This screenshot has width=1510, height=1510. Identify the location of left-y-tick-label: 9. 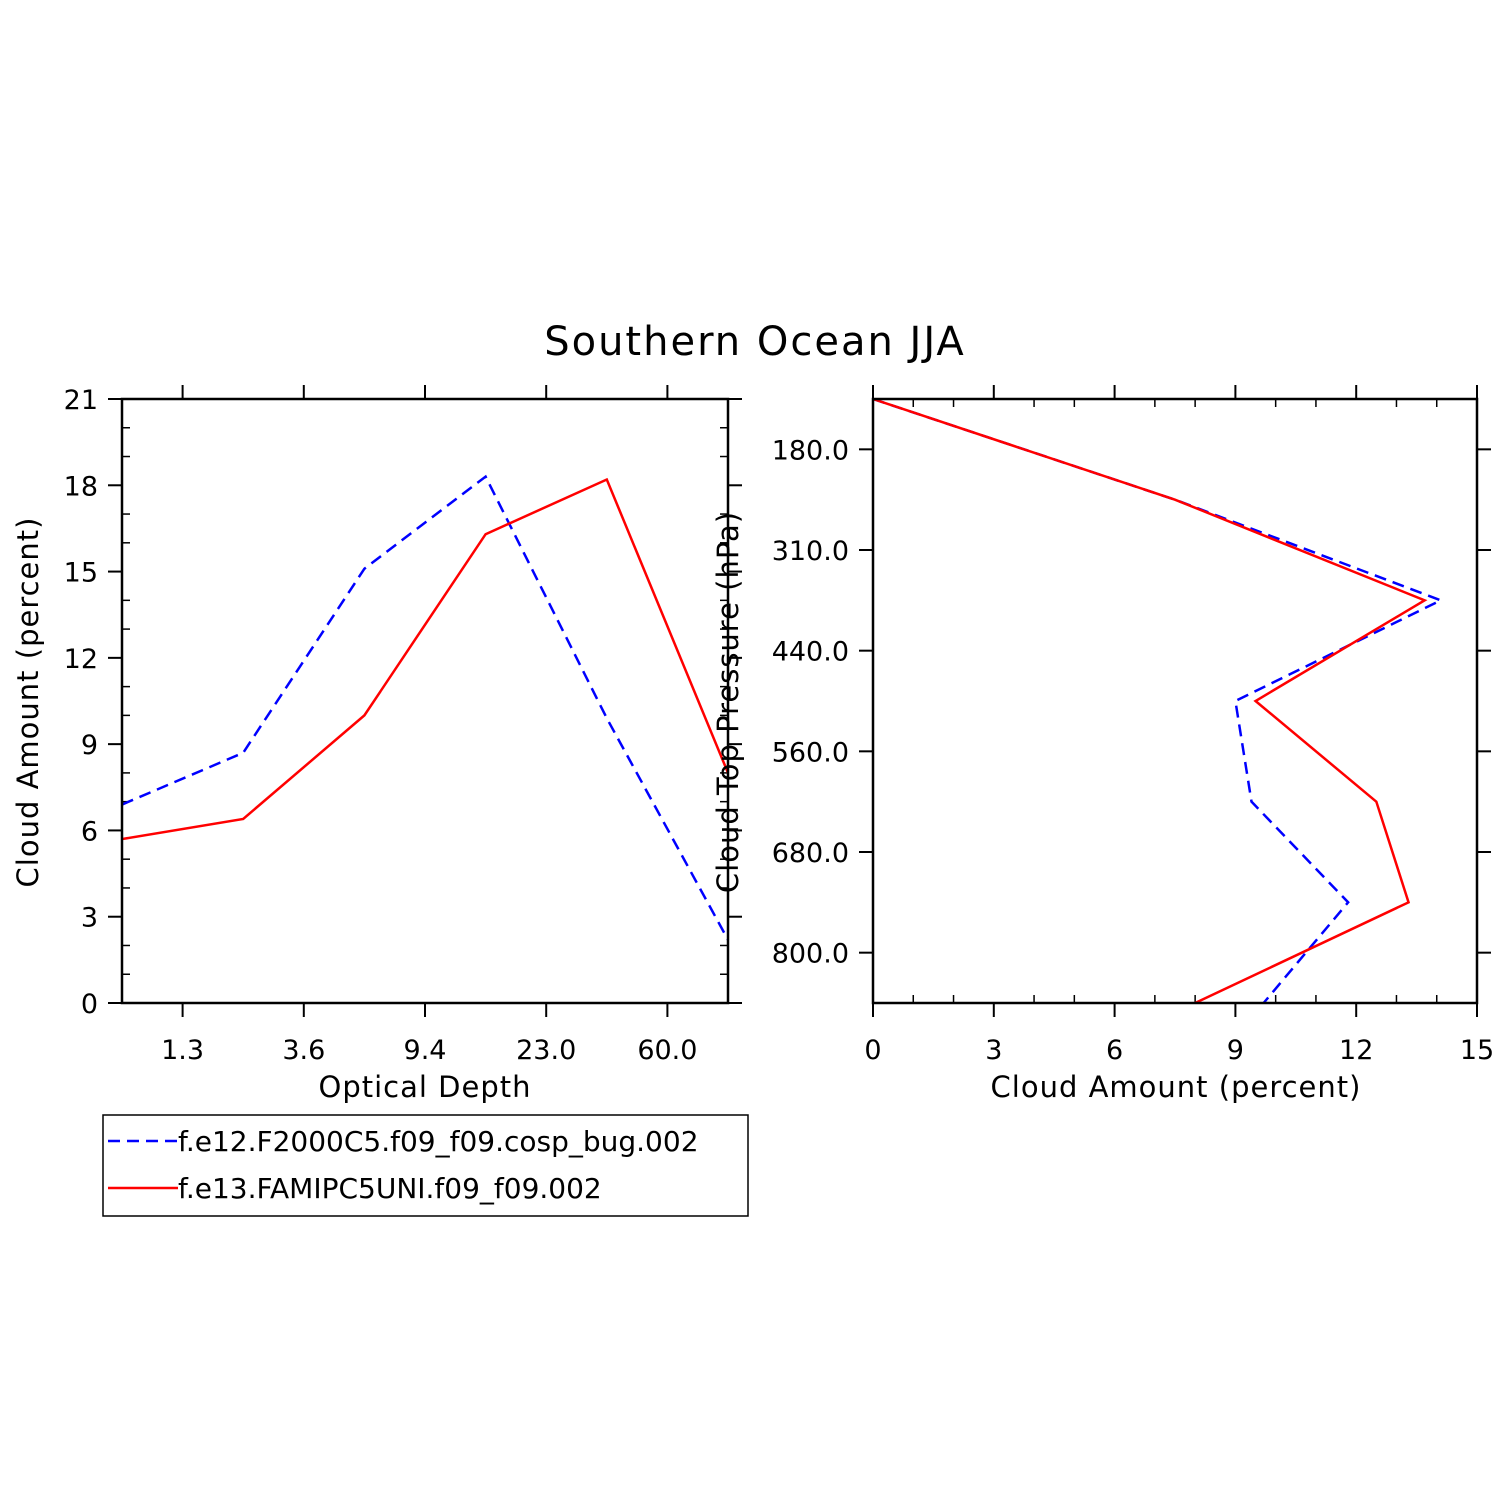
(89, 745).